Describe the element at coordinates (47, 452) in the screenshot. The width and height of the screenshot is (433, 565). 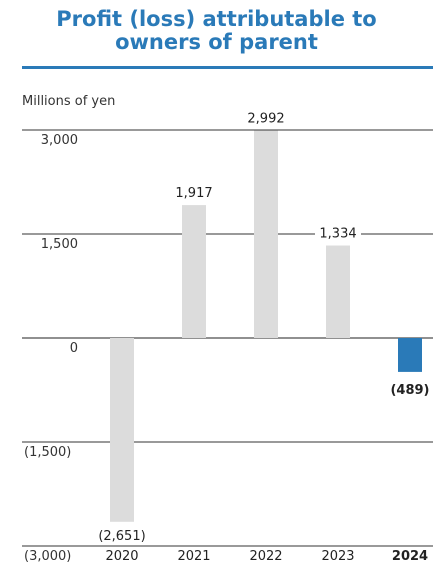
I see `y-tick-label: (1,500)` at that location.